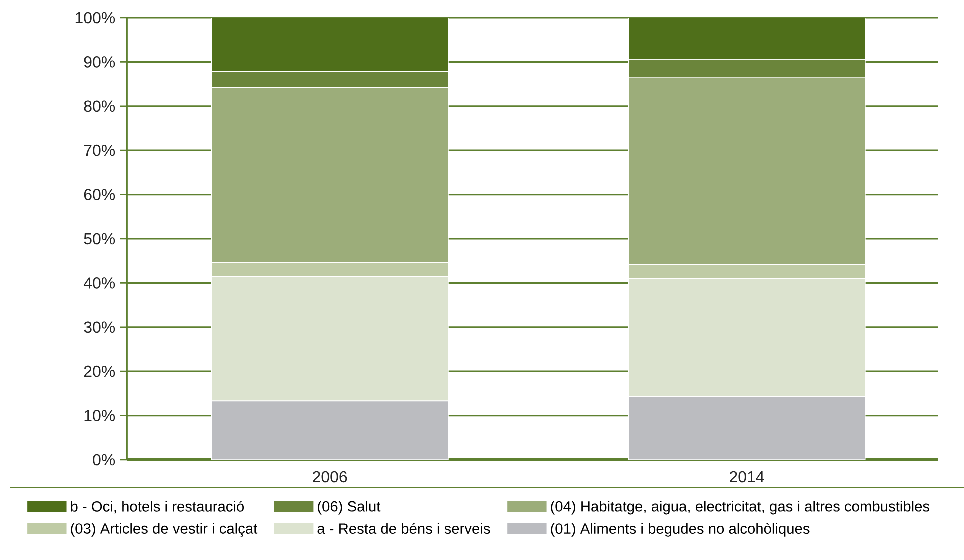 This screenshot has width=964, height=560. What do you see at coordinates (100, 372) in the screenshot?
I see `y-tick-label: 20%` at bounding box center [100, 372].